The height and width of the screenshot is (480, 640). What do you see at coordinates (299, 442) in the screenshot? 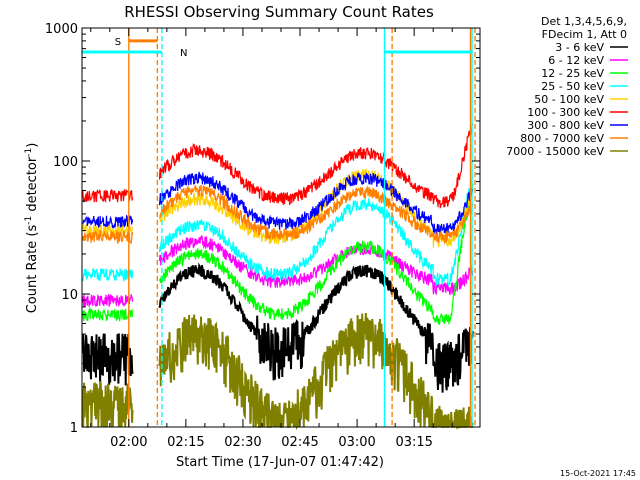
I see `x-tick-label-3: 02:45` at bounding box center [299, 442].